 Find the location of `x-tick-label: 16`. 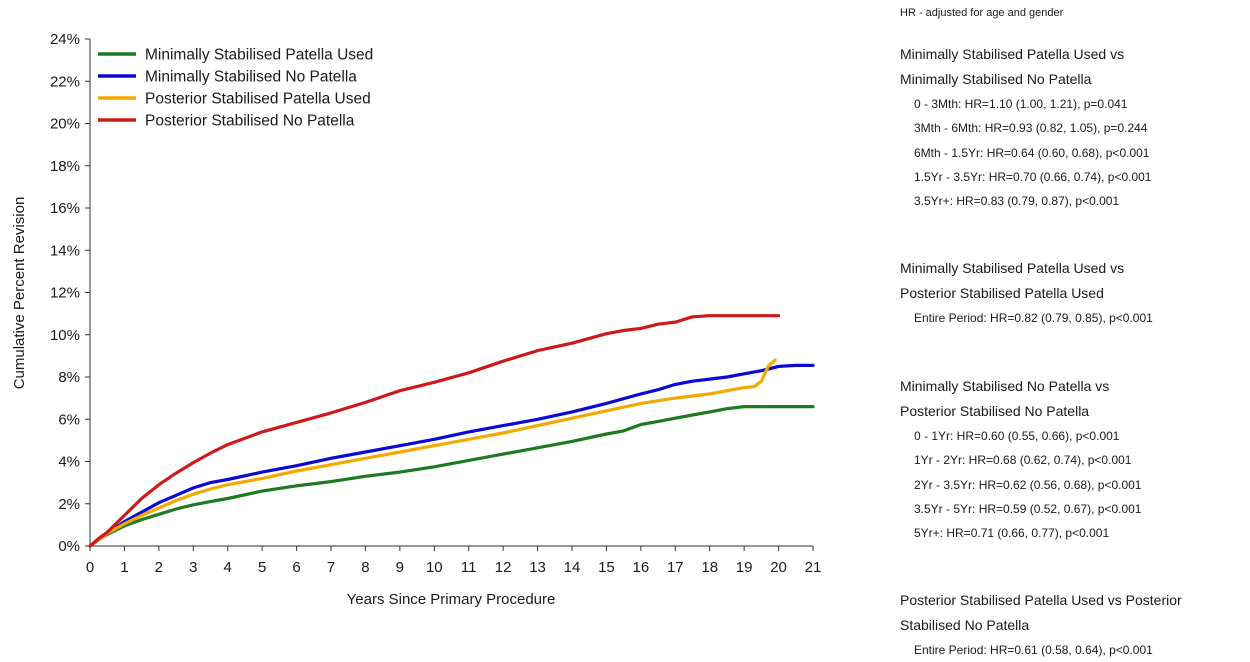

x-tick-label: 16 is located at coordinates (641, 567).